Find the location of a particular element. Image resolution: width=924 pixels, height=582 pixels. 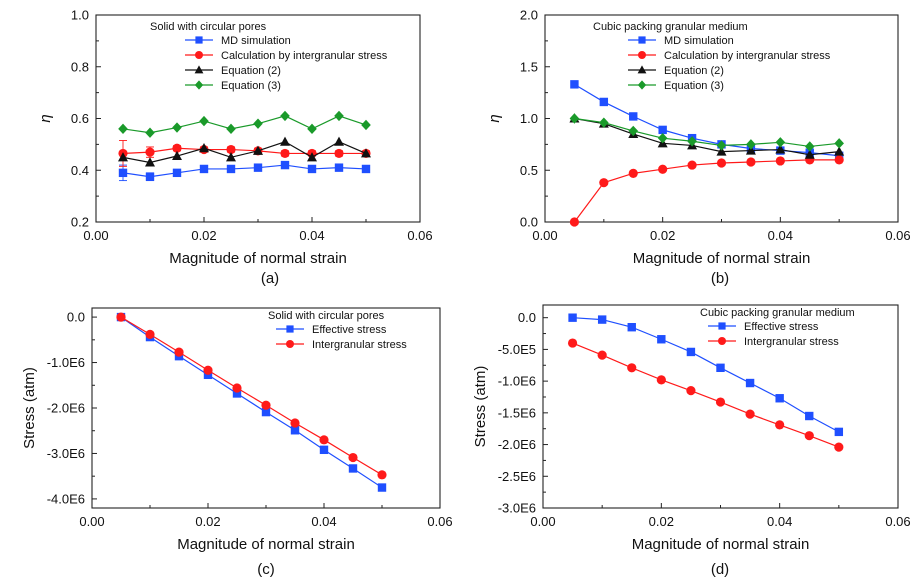

panel-label: (a) is located at coordinates (270, 278).